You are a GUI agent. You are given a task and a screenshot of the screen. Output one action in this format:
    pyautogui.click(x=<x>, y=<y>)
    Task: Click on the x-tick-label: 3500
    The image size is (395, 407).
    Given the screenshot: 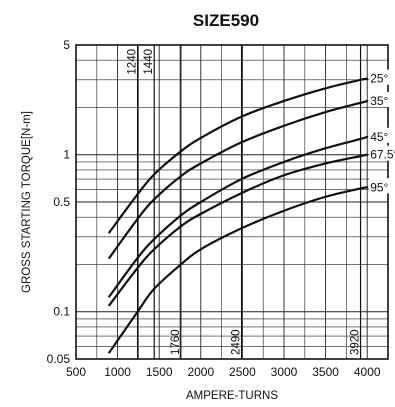 What is the action you would take?
    pyautogui.click(x=325, y=372)
    